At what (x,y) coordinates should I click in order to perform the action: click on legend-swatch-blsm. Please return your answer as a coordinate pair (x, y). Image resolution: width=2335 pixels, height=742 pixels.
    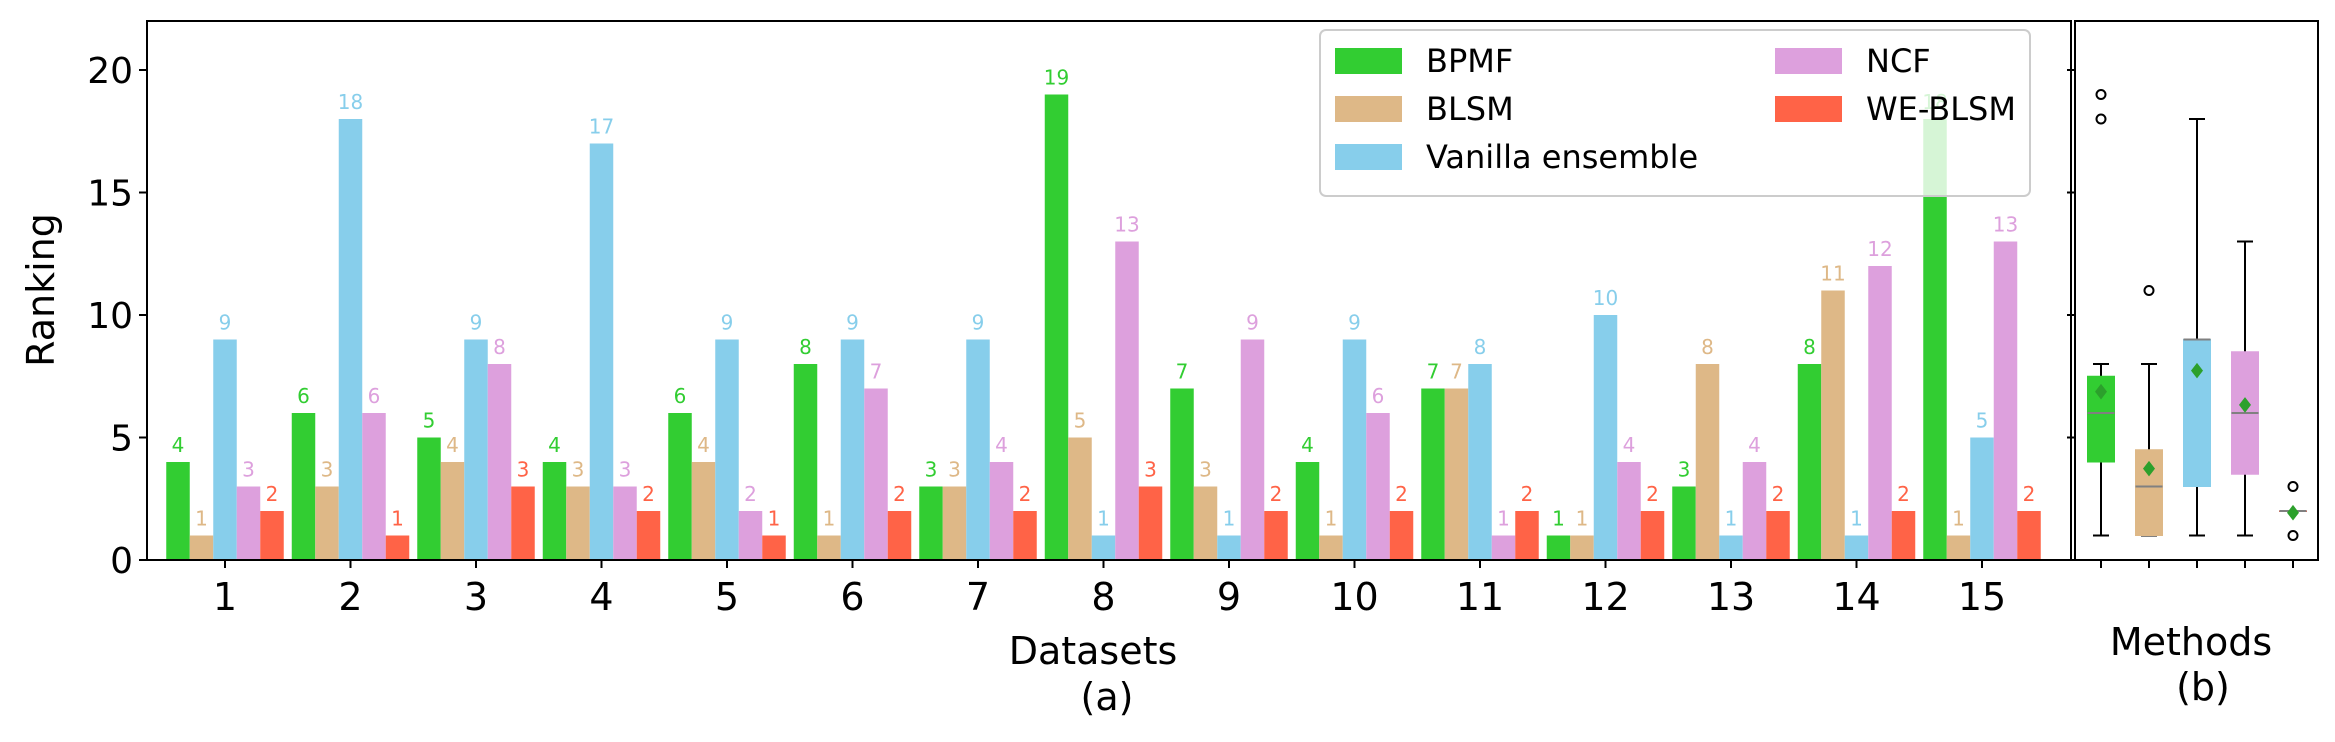
    Looking at the image, I should click on (1368, 109).